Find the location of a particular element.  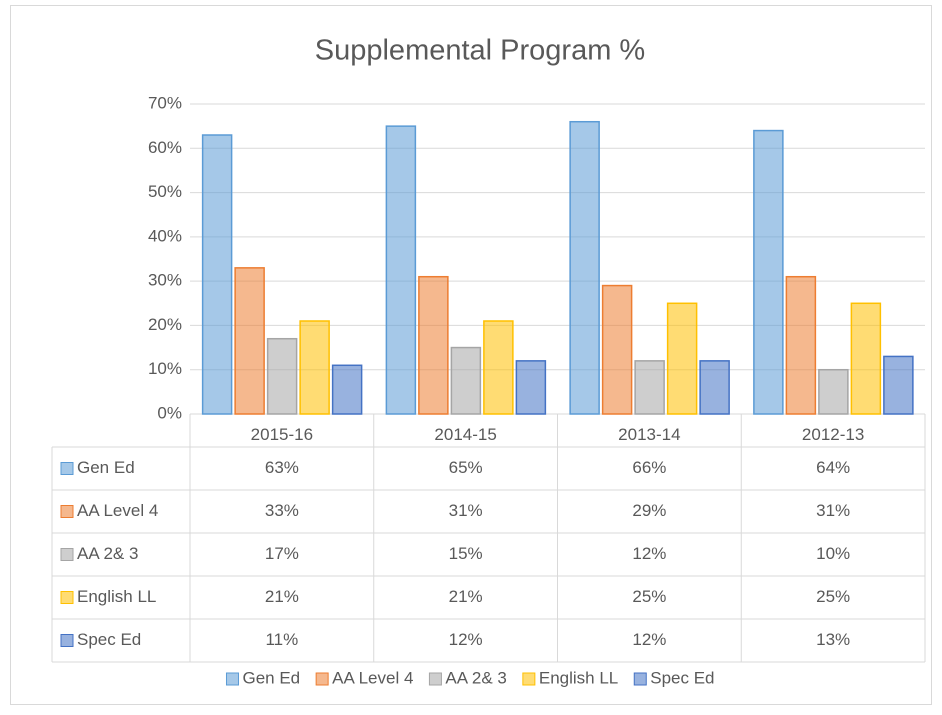

y-tick-label: 50% is located at coordinates (165, 191).